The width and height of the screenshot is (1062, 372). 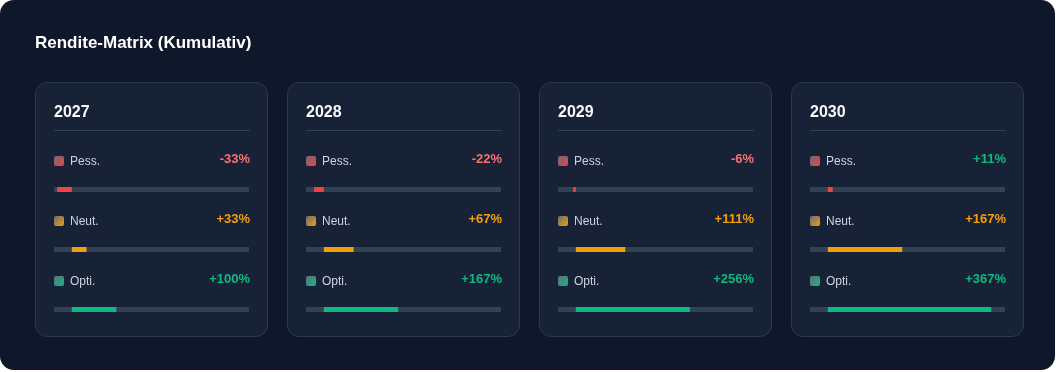 What do you see at coordinates (233, 218) in the screenshot?
I see `data-label: +33%` at bounding box center [233, 218].